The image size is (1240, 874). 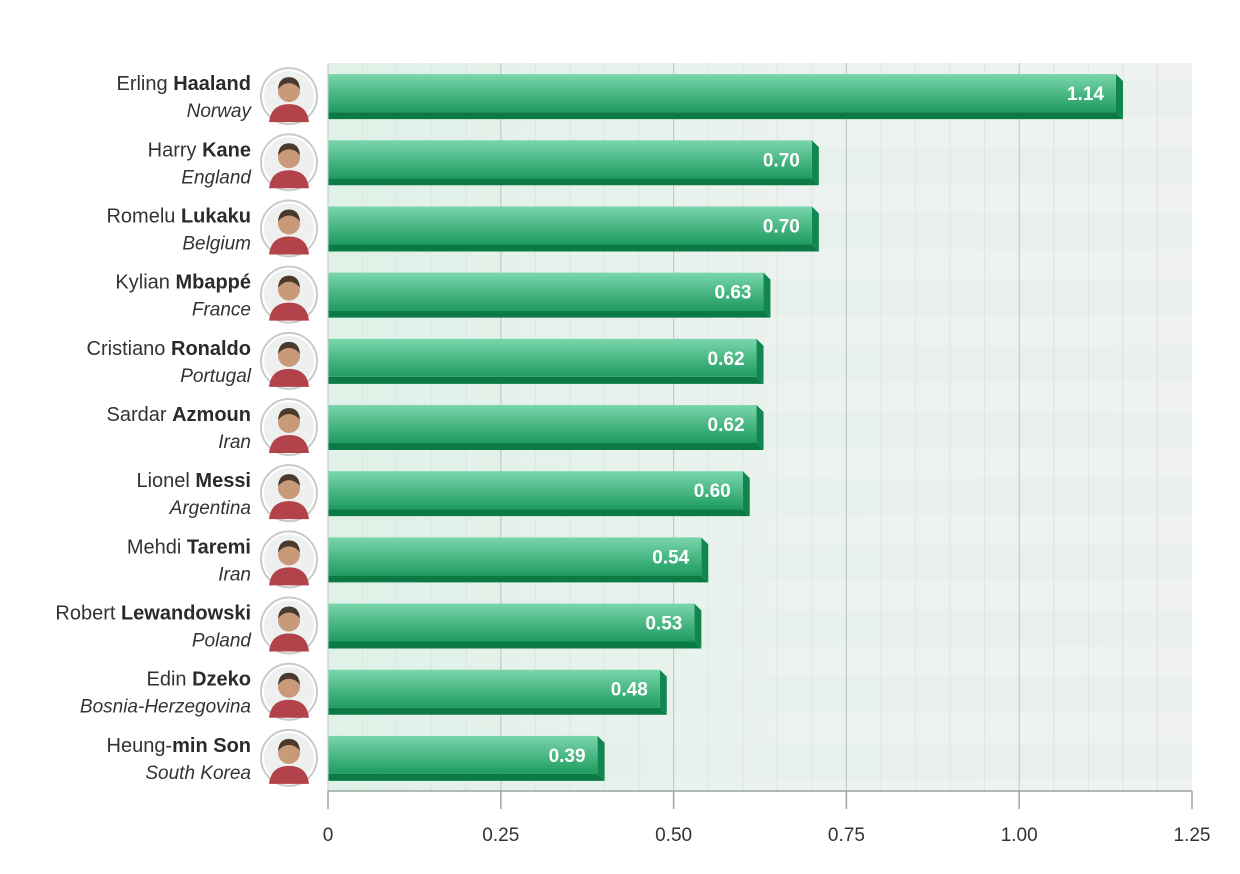 I want to click on player-last-name: Kane, so click(x=226, y=150).